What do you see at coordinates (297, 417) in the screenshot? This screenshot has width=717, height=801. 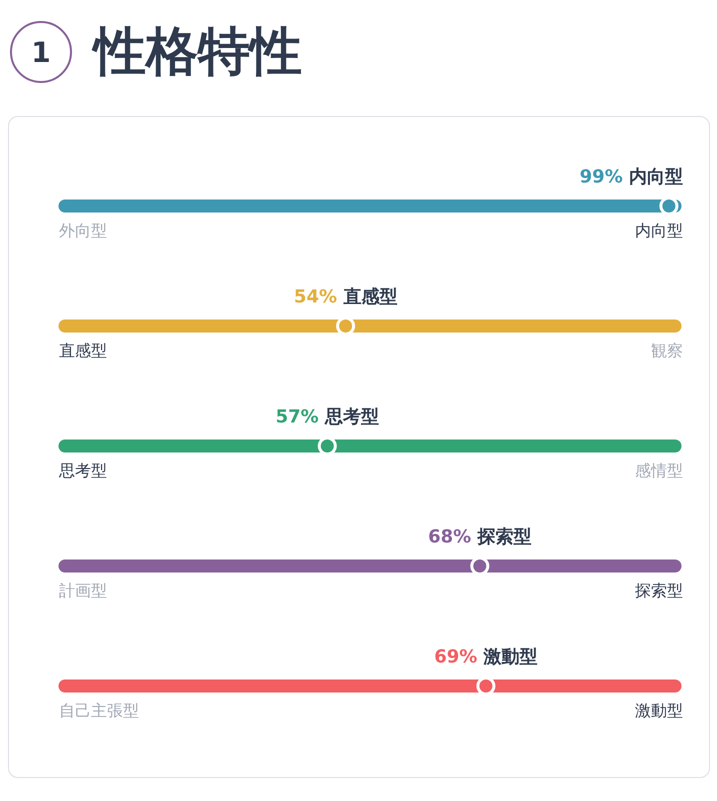 I see `data-label: 57%` at bounding box center [297, 417].